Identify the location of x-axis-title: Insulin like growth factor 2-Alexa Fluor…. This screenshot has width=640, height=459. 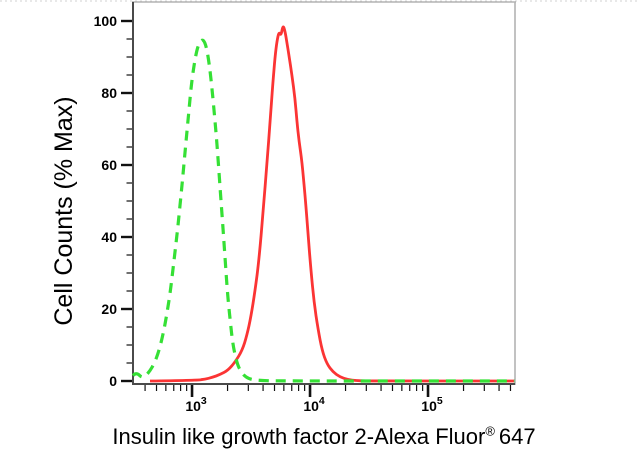
(320, 437).